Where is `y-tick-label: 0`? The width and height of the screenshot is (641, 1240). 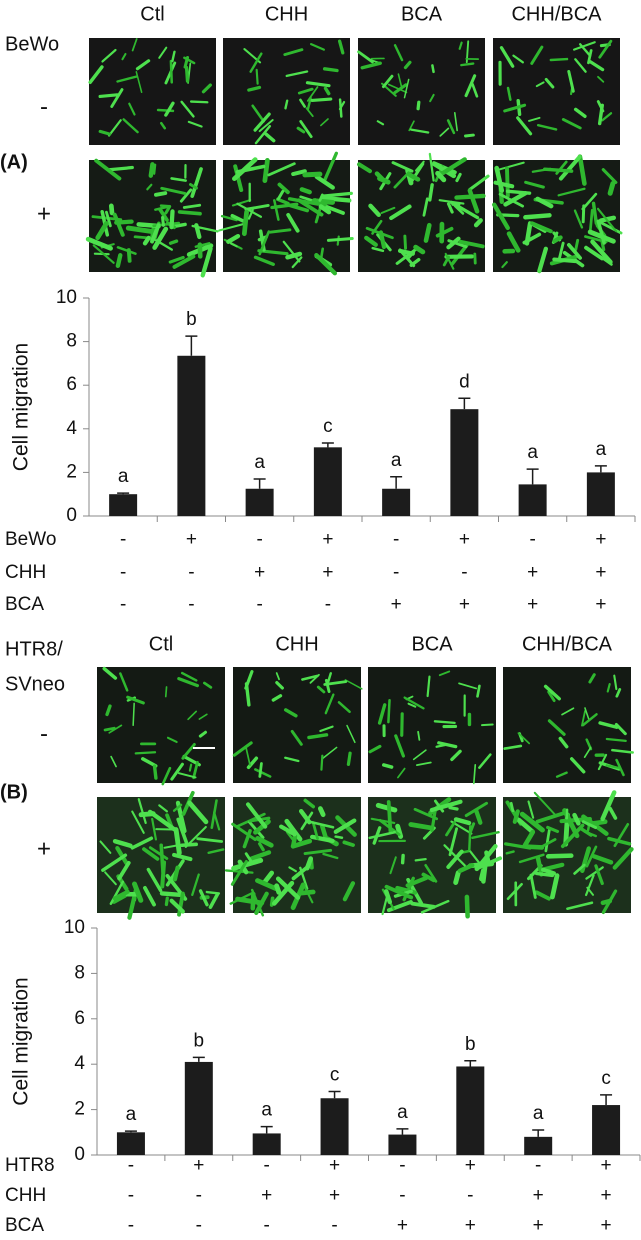
y-tick-label: 0 is located at coordinates (71, 515).